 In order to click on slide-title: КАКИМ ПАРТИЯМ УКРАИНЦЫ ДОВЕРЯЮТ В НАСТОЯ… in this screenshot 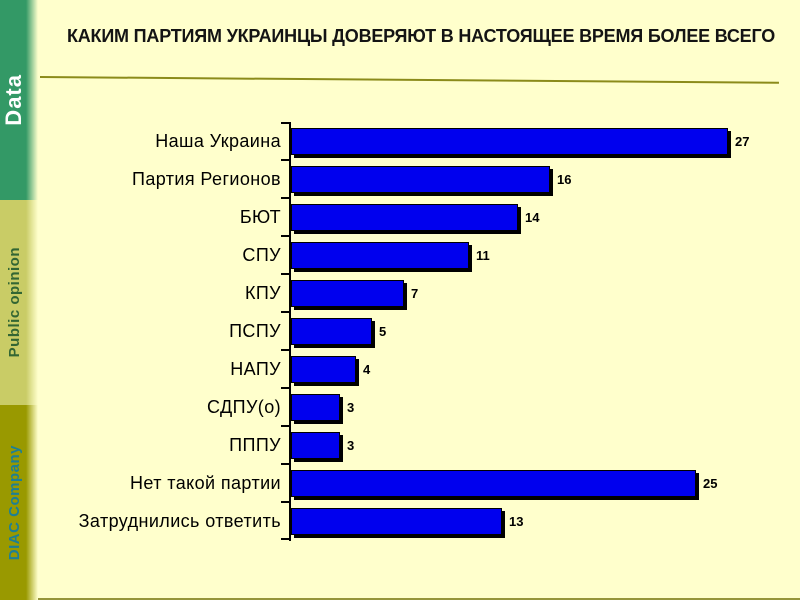, I will do `click(421, 36)`.